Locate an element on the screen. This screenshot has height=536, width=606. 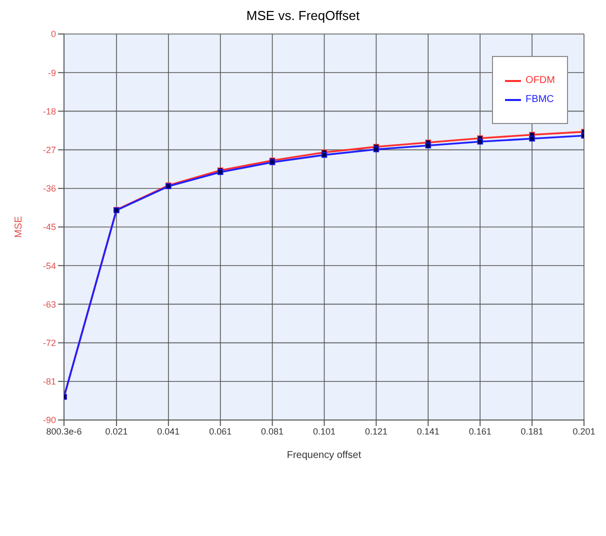
x-axis-title: Frequency offset is located at coordinates (324, 455).